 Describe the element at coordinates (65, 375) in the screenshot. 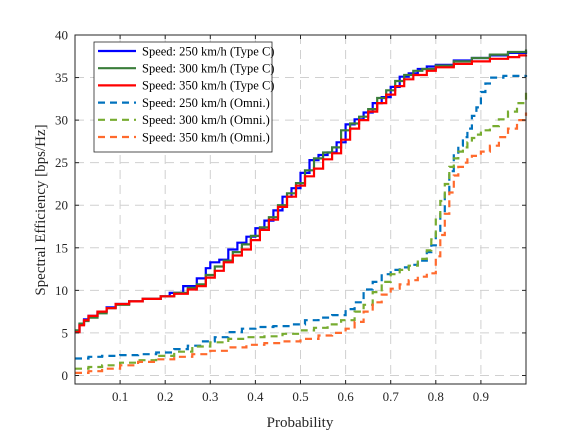

I see `y-tick-label: 0` at that location.